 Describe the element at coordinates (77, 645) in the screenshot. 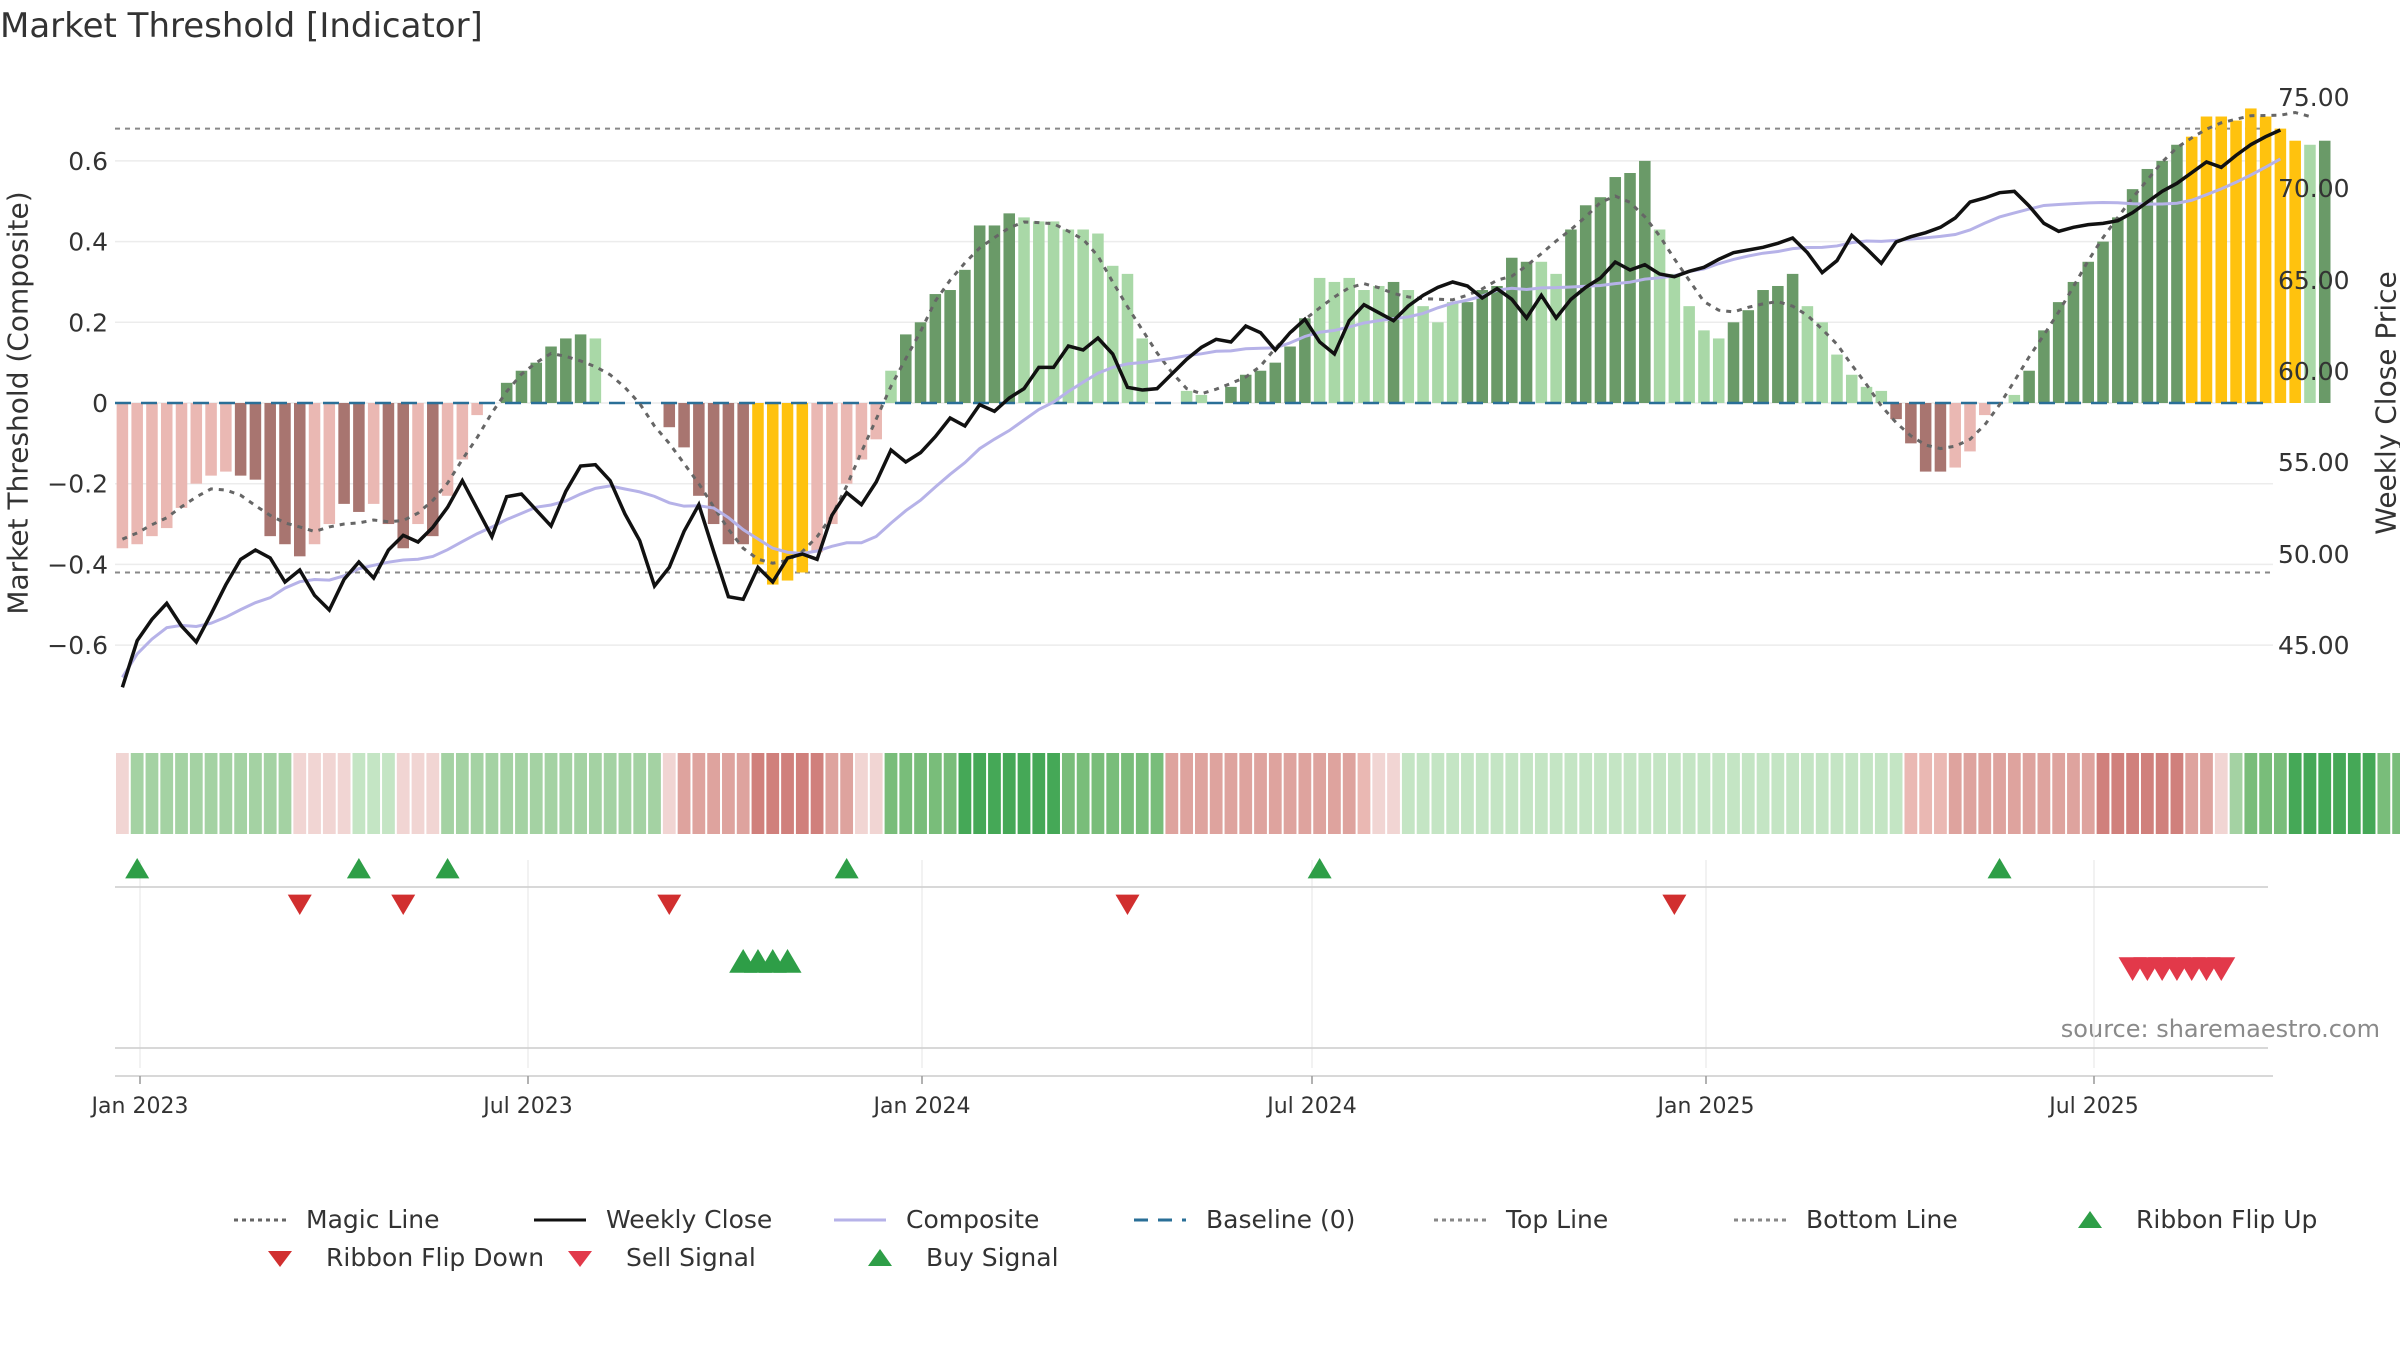

I see `y-tick-left: −0.6` at that location.